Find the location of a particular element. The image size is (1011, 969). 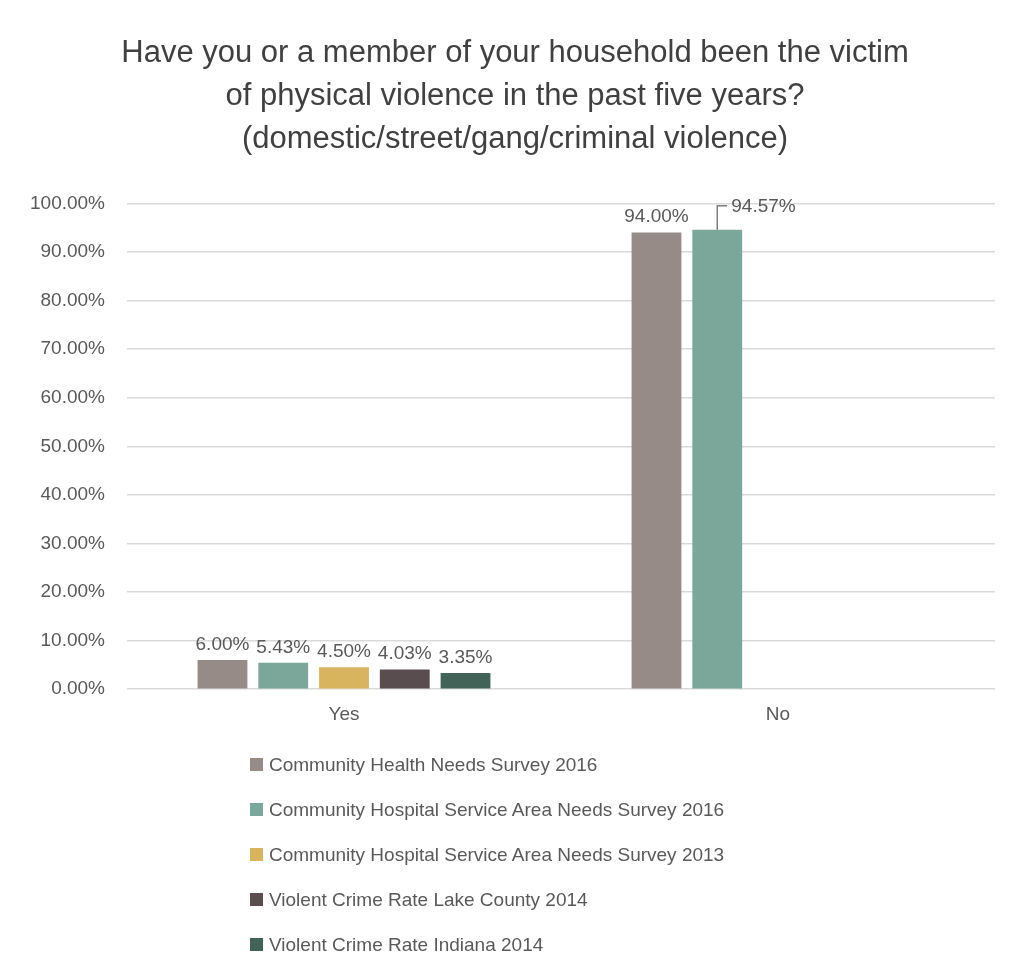

legend-label: Community Hospital Service Area Needs Survey 2016 is located at coordinates (497, 809).